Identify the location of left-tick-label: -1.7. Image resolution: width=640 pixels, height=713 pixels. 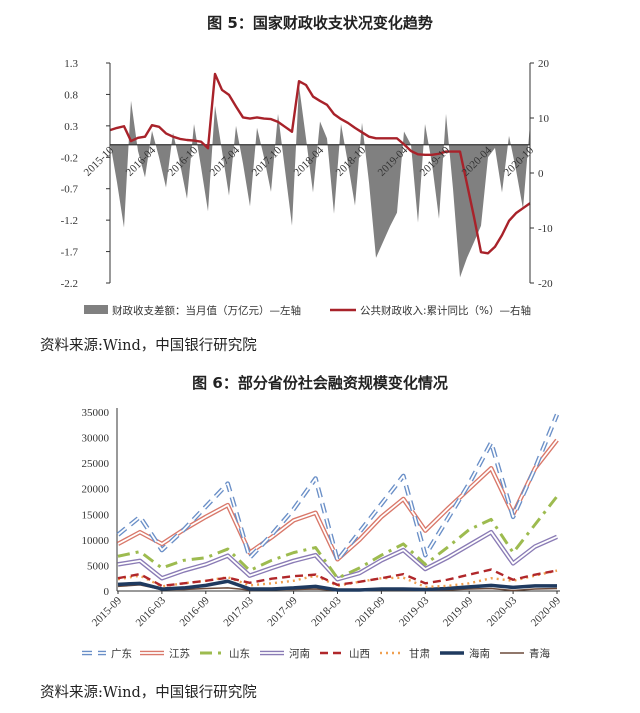
(70, 253).